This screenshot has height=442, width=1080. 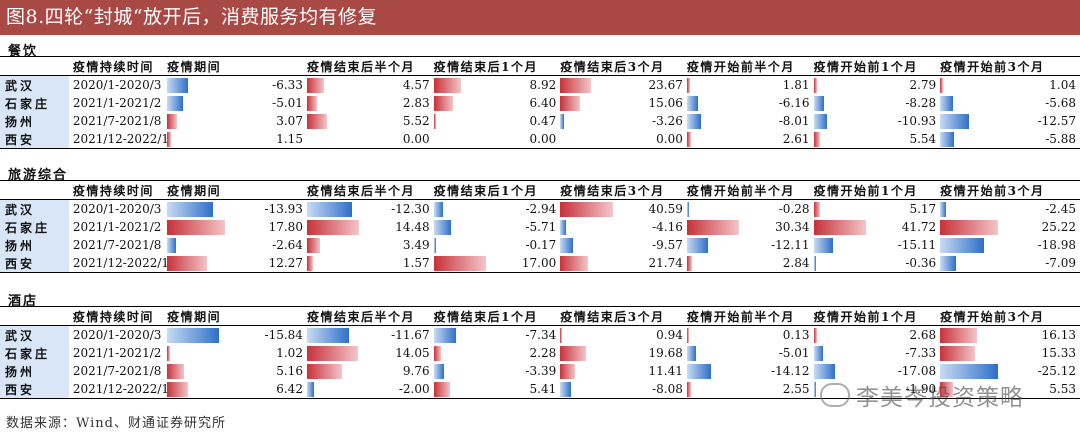 What do you see at coordinates (750, 263) in the screenshot?
I see `value-cell: 2.84` at bounding box center [750, 263].